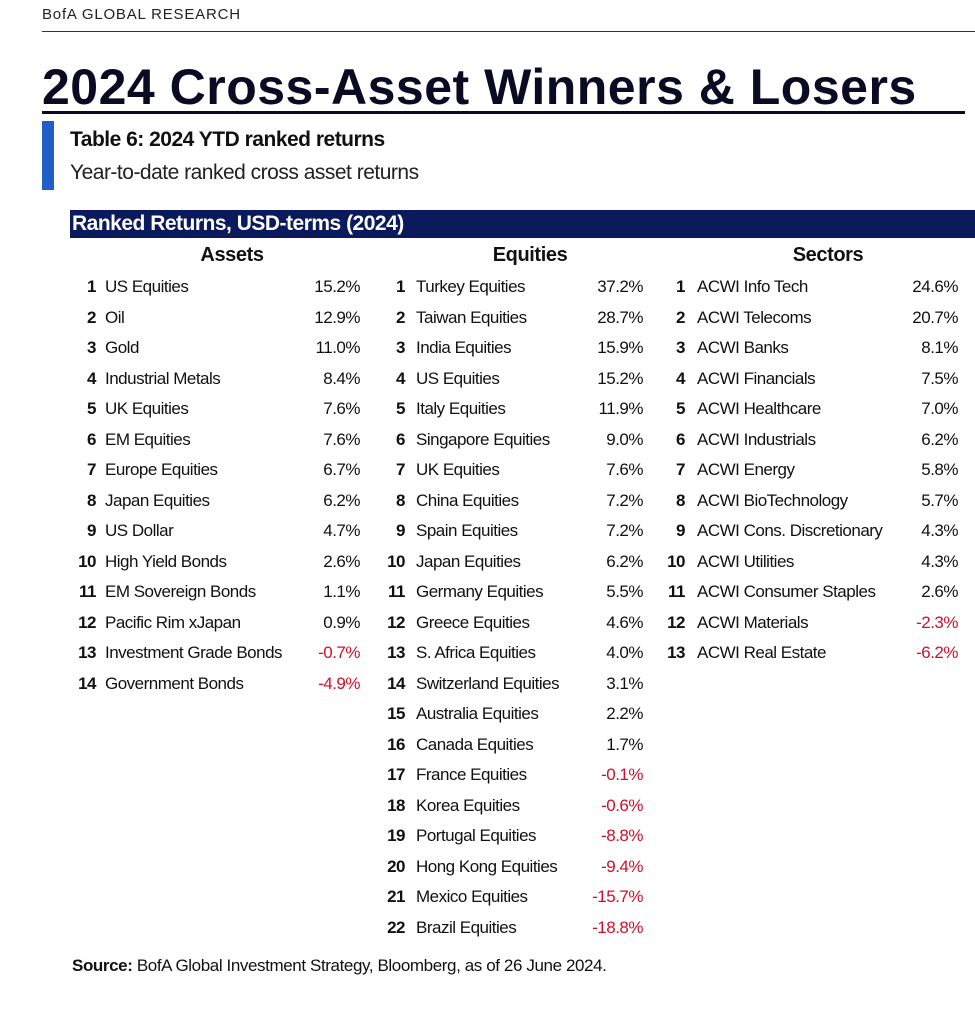 The image size is (975, 1030). Describe the element at coordinates (341, 622) in the screenshot. I see `return: 0.9%` at that location.